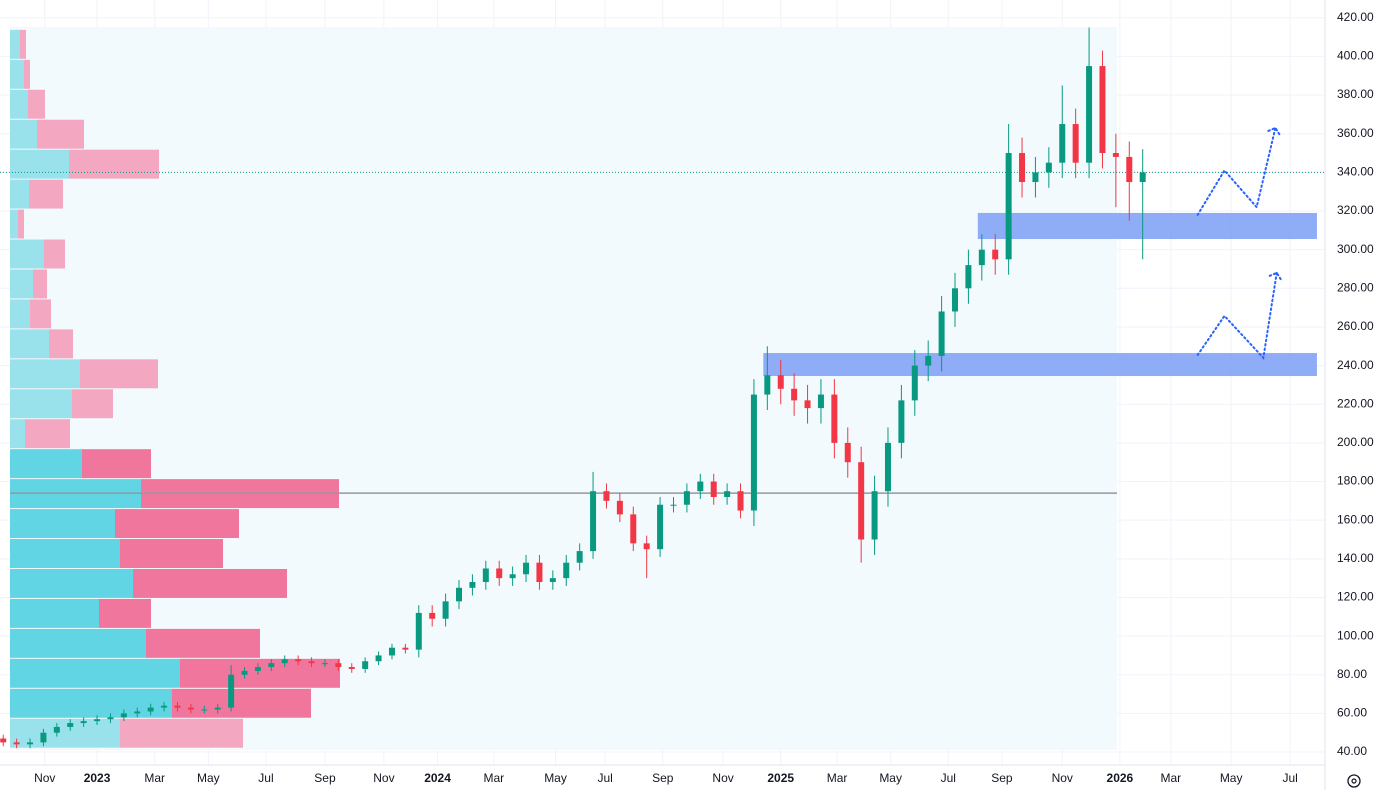 The image size is (1376, 790). I want to click on x-tick-label: Mar, so click(494, 778).